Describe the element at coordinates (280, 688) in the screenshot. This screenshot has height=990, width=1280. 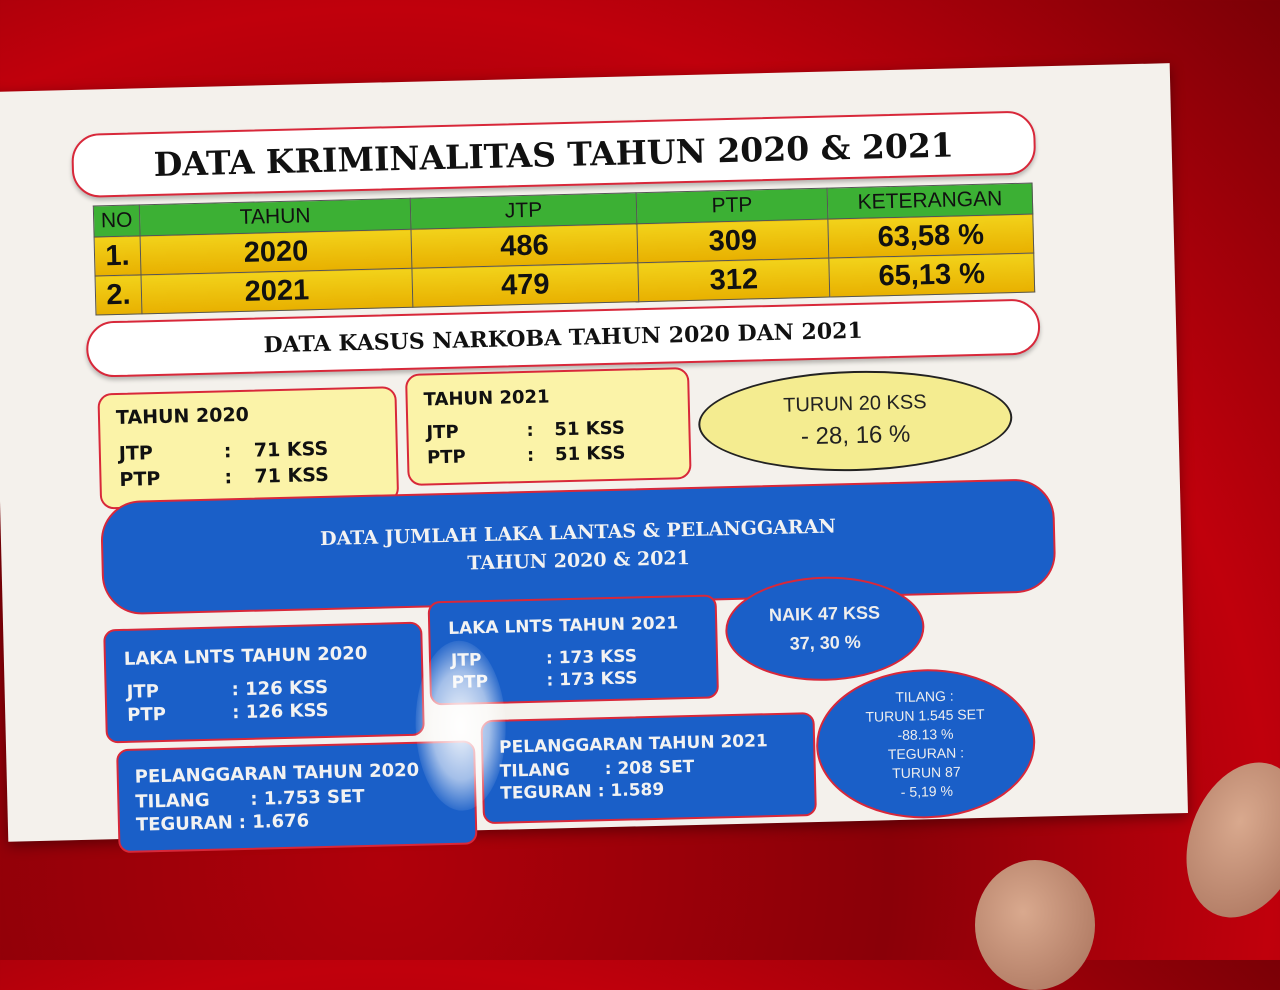
I see `jtp-value: : 126 KSS` at that location.